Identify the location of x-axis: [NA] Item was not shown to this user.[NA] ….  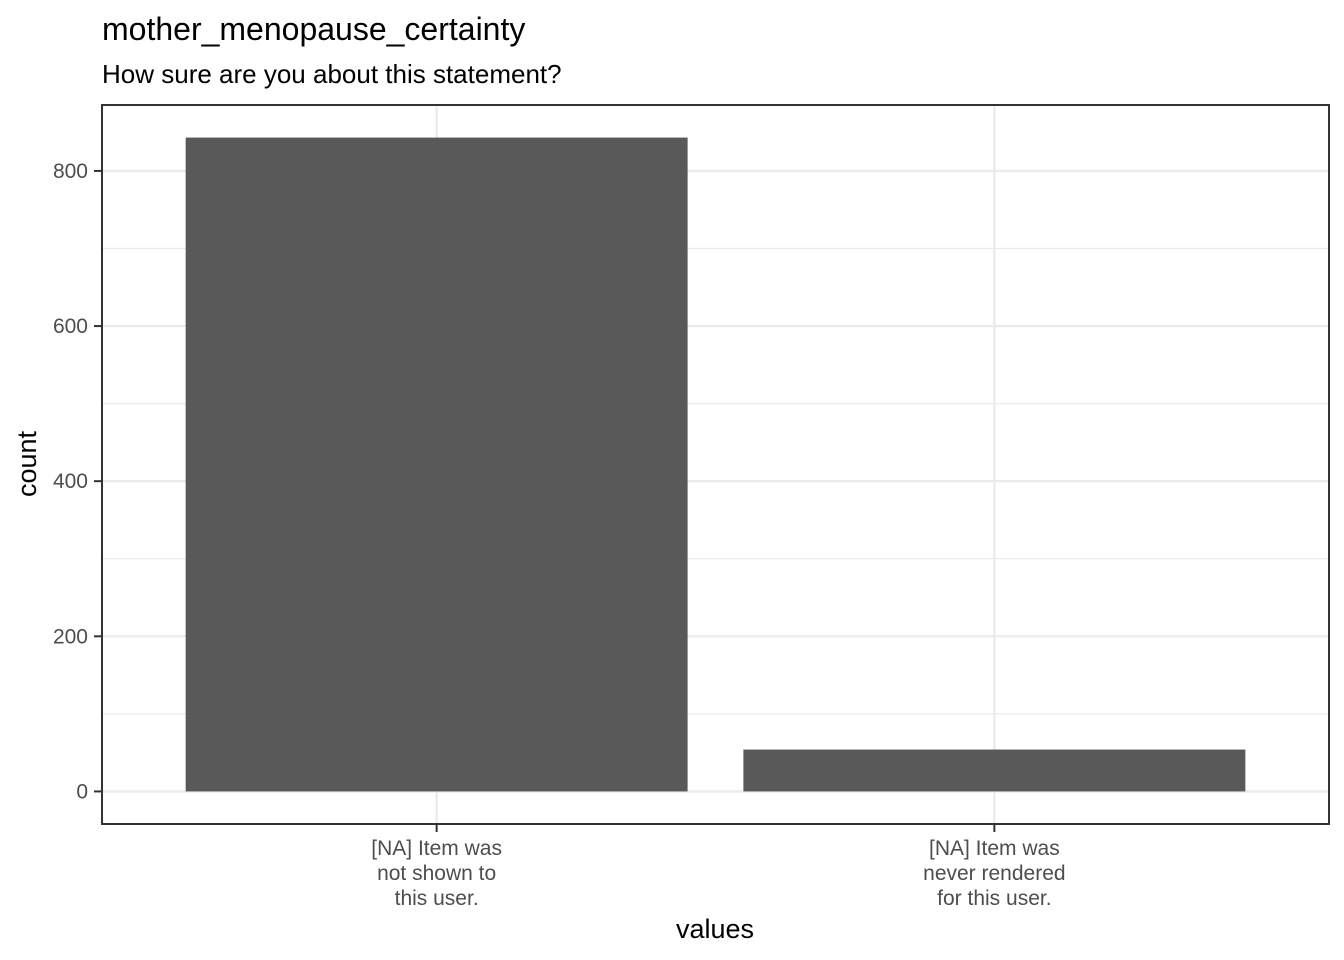
(718, 867).